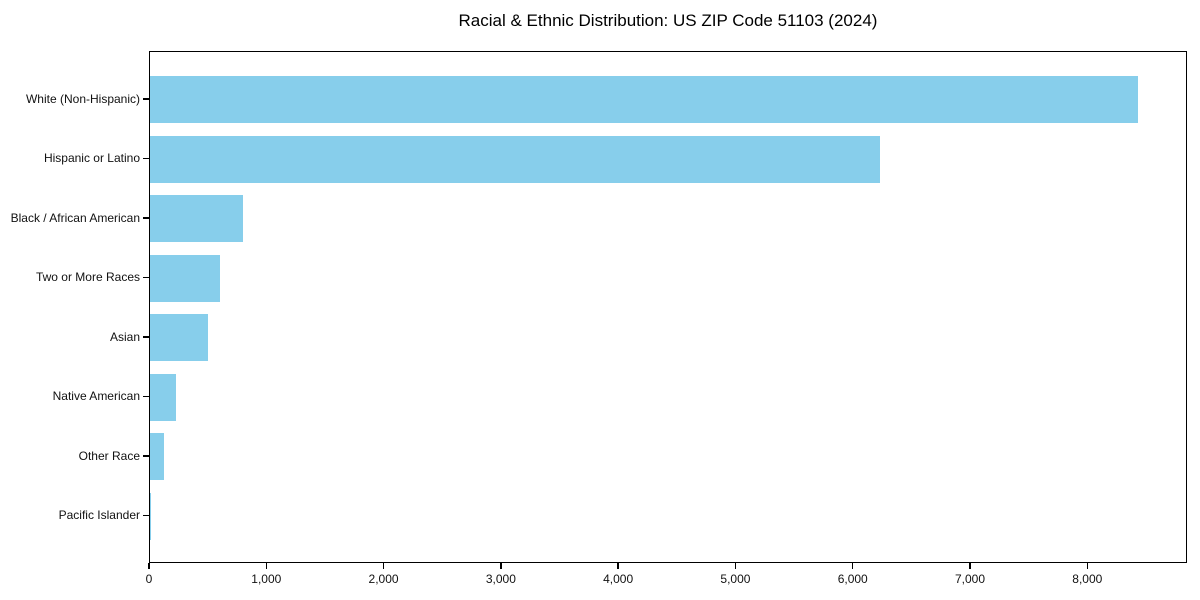 The height and width of the screenshot is (600, 1200). I want to click on bar-black-african-american, so click(197, 219).